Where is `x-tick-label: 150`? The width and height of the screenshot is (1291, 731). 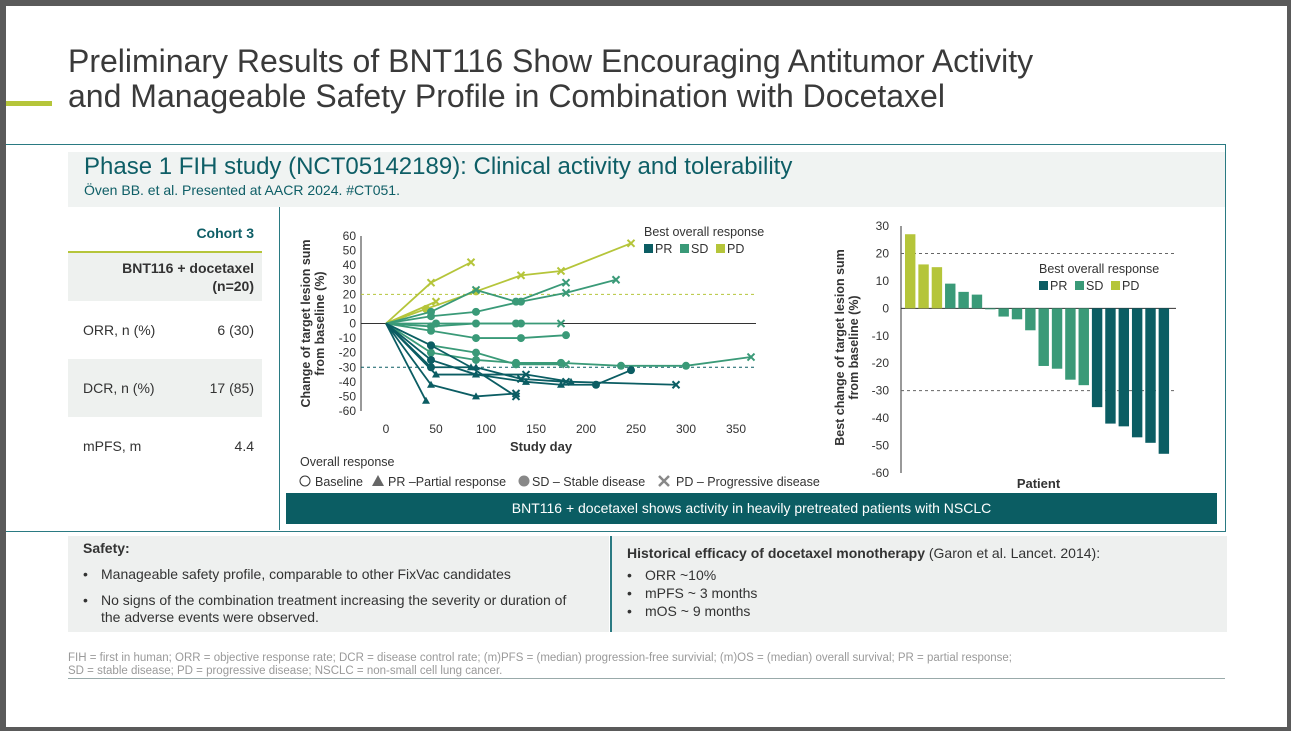 x-tick-label: 150 is located at coordinates (536, 429).